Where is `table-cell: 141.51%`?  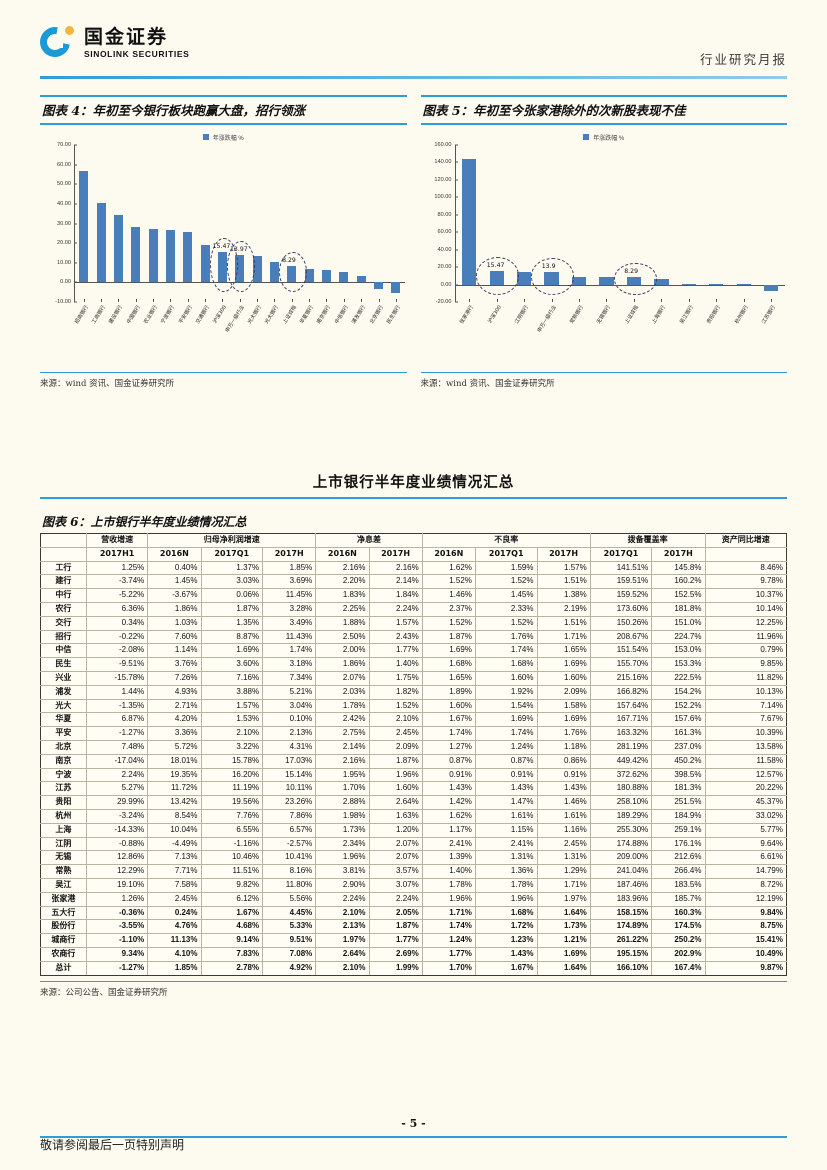 table-cell: 141.51% is located at coordinates (621, 568).